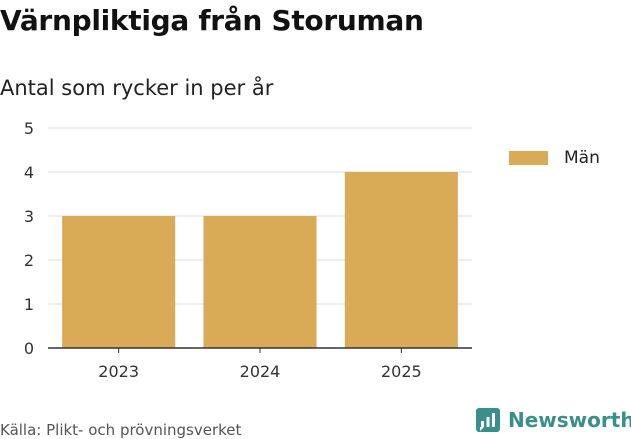 The height and width of the screenshot is (439, 631). I want to click on y-tick-label: 5, so click(29, 128).